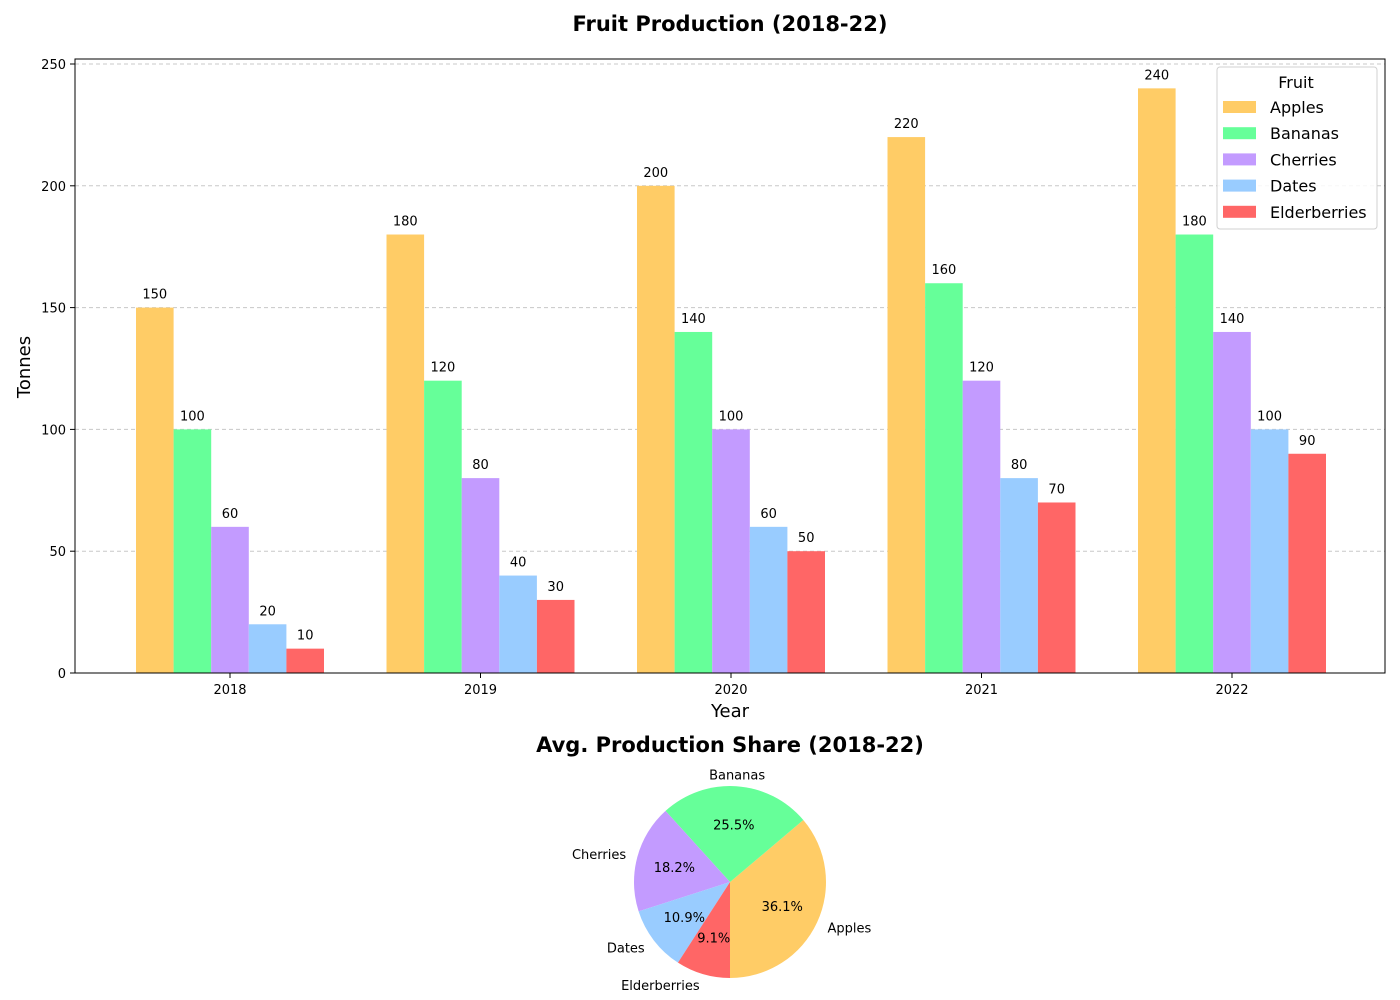  I want to click on pie-percent-label: 36.1%, so click(782, 907).